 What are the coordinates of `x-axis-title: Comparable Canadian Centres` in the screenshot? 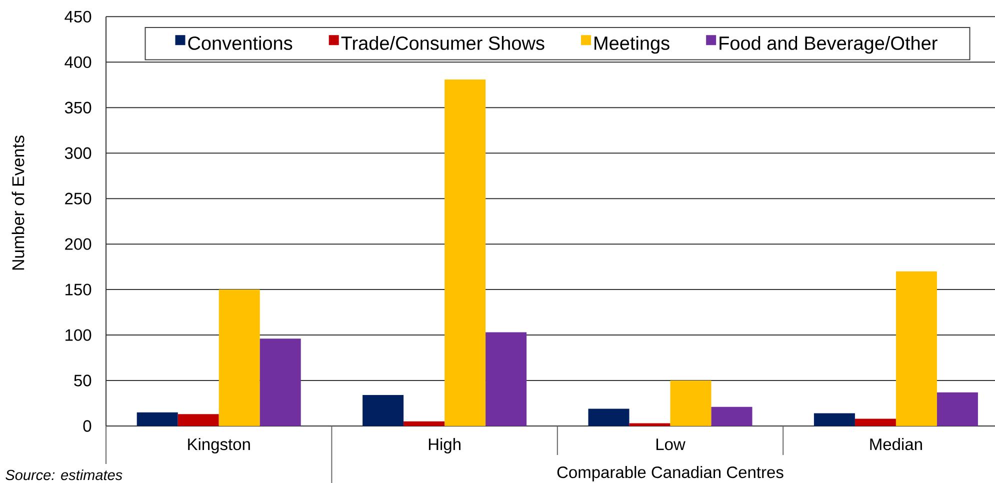 It's located at (670, 474).